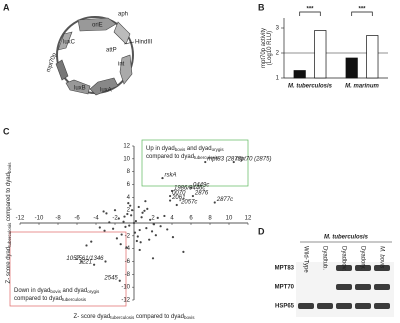 This screenshot has width=400, height=323. I want to click on axis-title: Up in dyadbovis and dyadorygis, so click(185, 149).